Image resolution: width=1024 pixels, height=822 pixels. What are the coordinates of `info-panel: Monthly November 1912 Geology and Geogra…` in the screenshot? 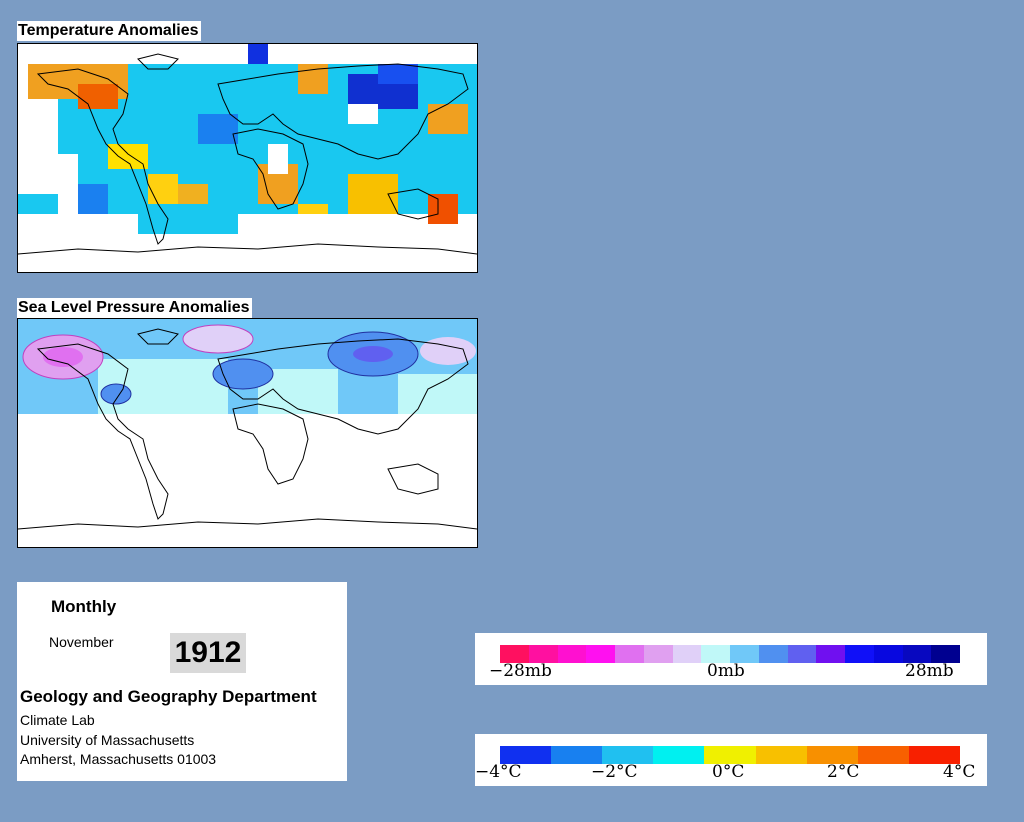 It's located at (182, 681).